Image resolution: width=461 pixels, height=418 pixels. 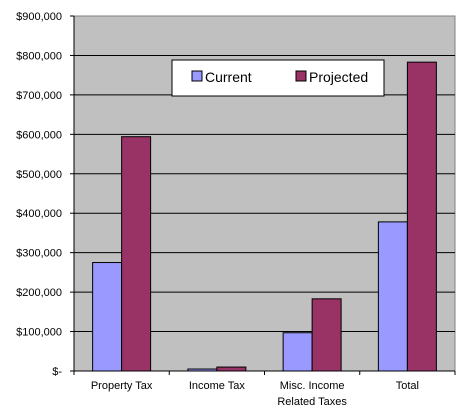 What do you see at coordinates (39, 293) in the screenshot?
I see `y-tick-label: $200,000` at bounding box center [39, 293].